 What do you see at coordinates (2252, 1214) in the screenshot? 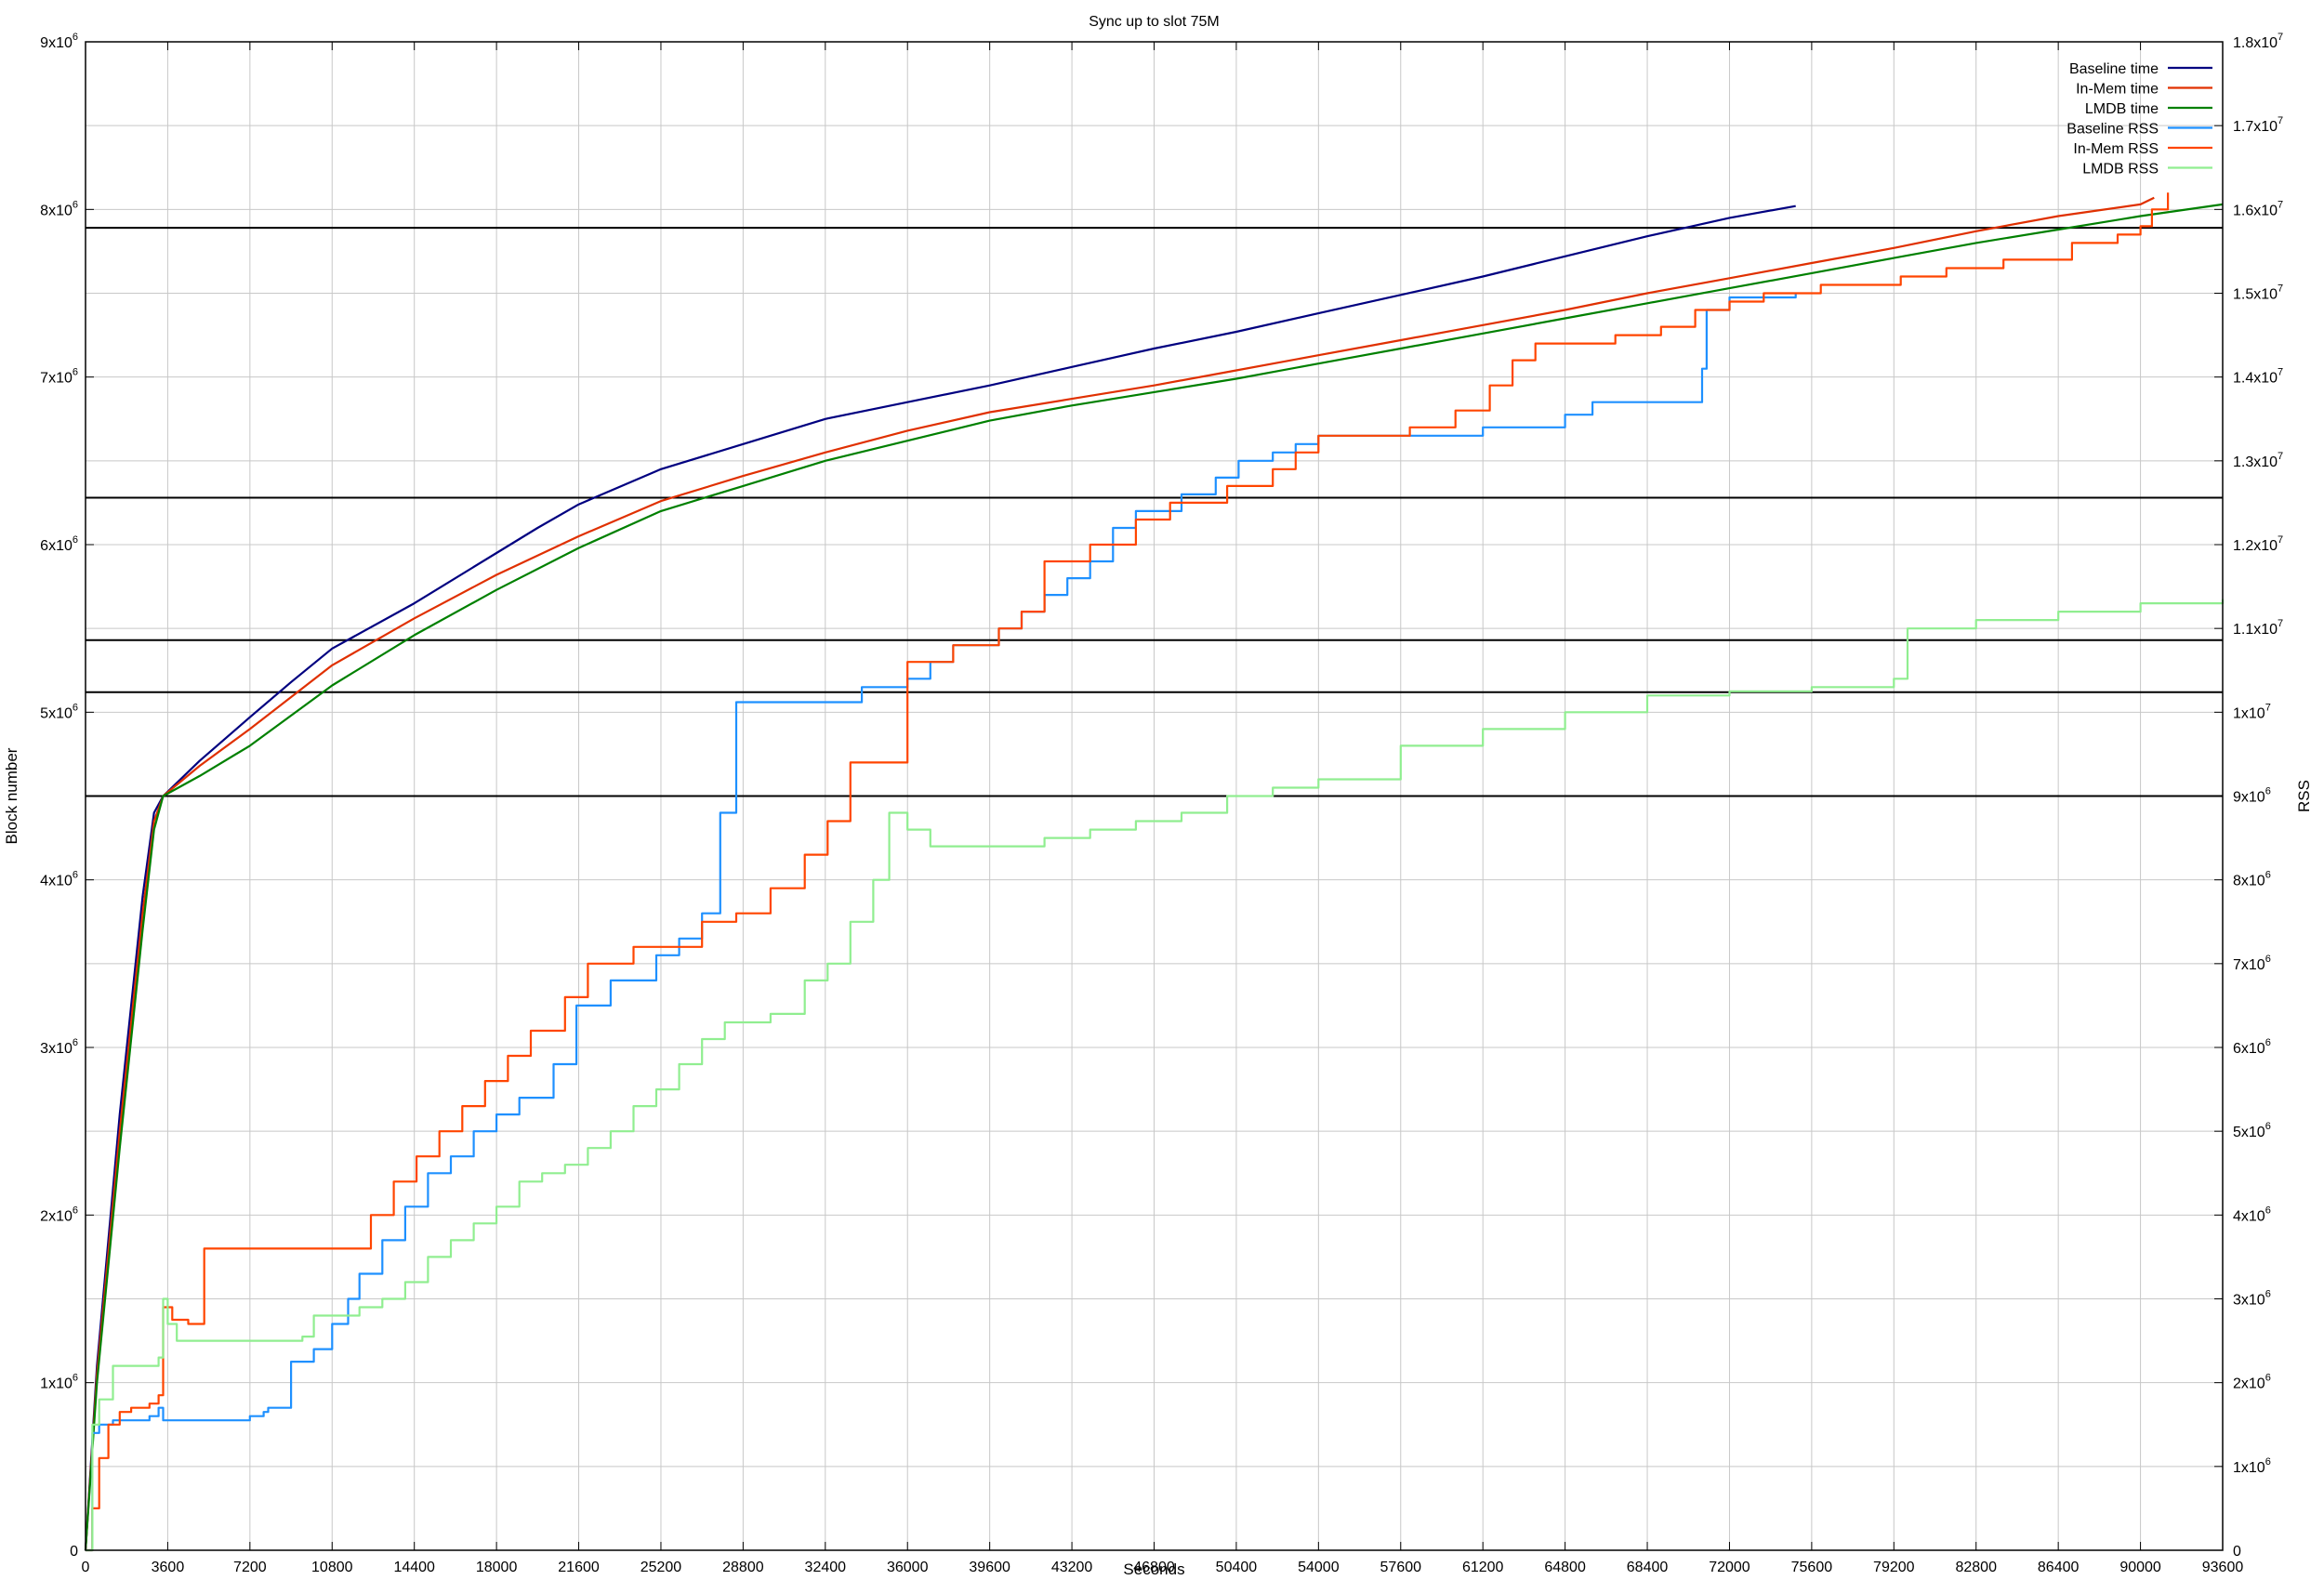
I see `y2-tick-label: 4x10⁶` at bounding box center [2252, 1214].